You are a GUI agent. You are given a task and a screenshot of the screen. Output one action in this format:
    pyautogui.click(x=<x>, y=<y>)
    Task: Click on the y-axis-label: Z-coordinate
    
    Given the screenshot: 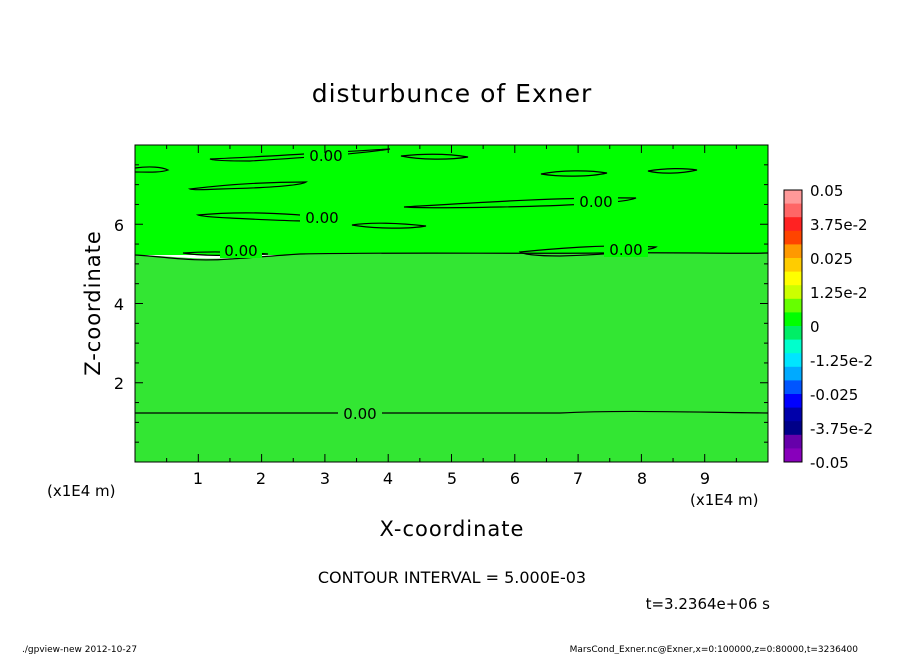 What is the action you would take?
    pyautogui.click(x=93, y=303)
    